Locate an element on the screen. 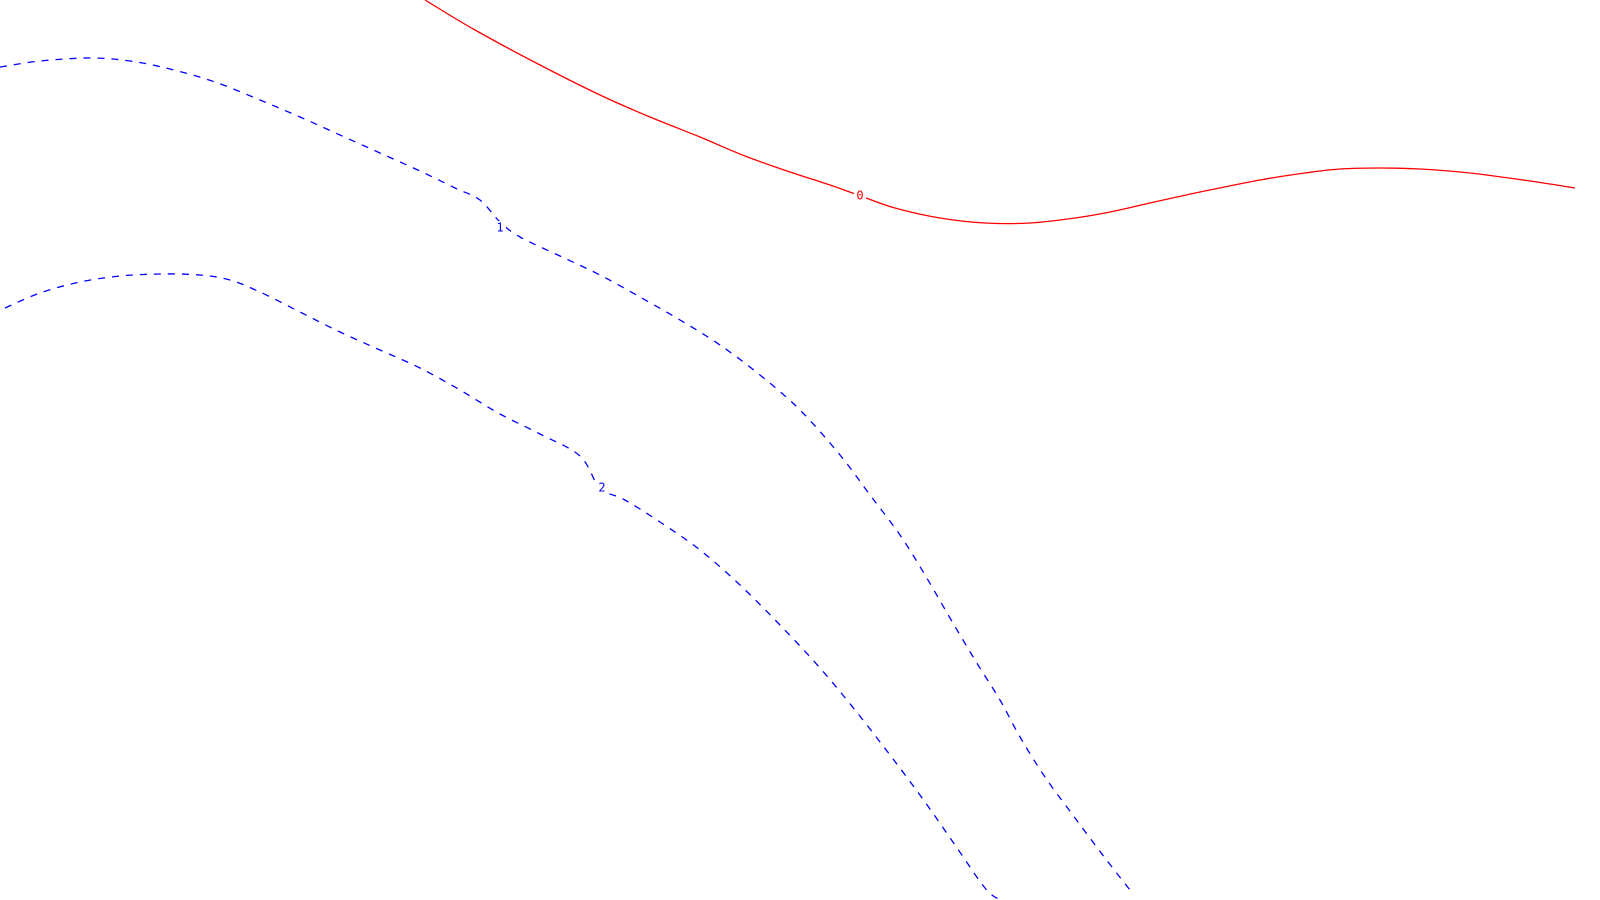 The image size is (1600, 900). contour-label-1: 1 is located at coordinates (499, 228).